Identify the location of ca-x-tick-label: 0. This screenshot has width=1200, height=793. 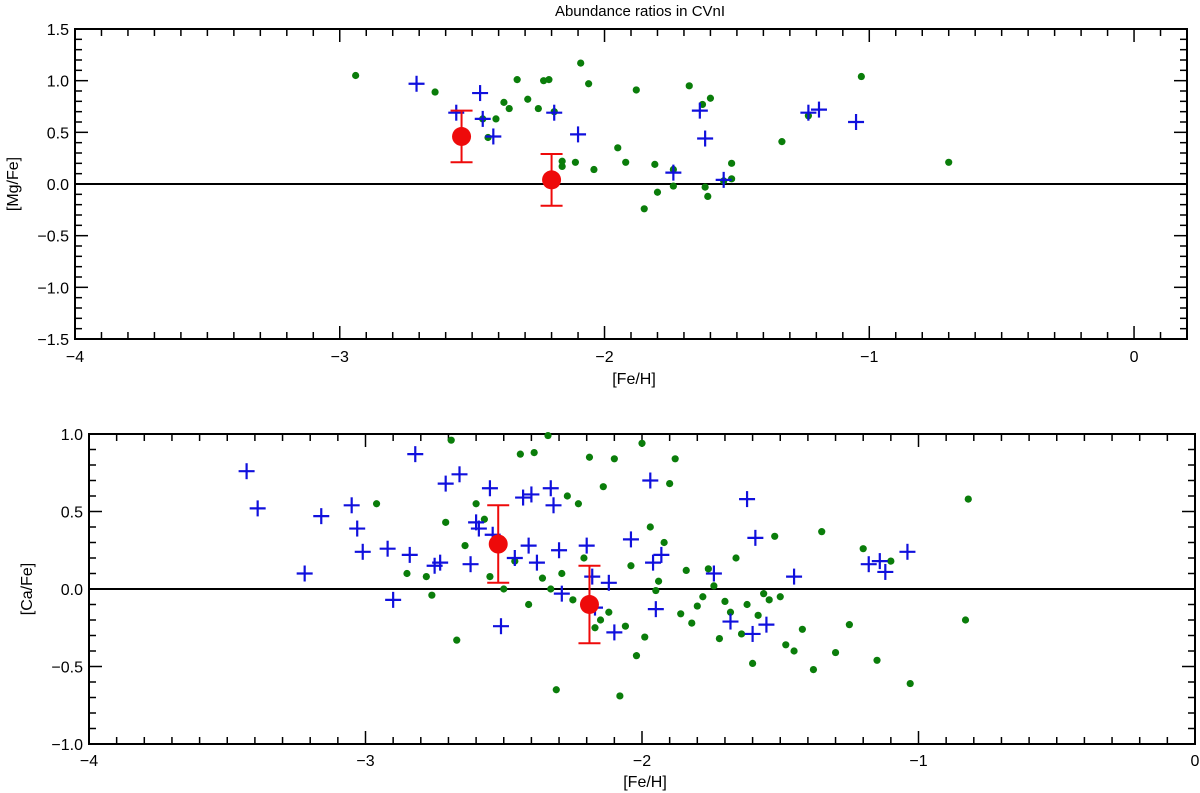
(1195, 761).